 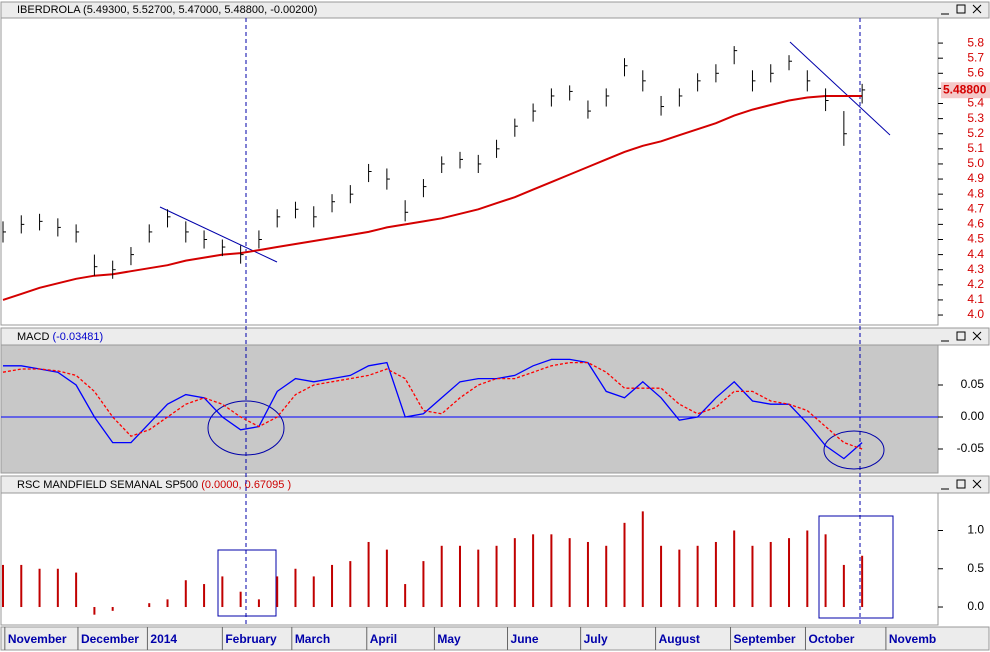 I want to click on x-tick-label: April, so click(x=383, y=639).